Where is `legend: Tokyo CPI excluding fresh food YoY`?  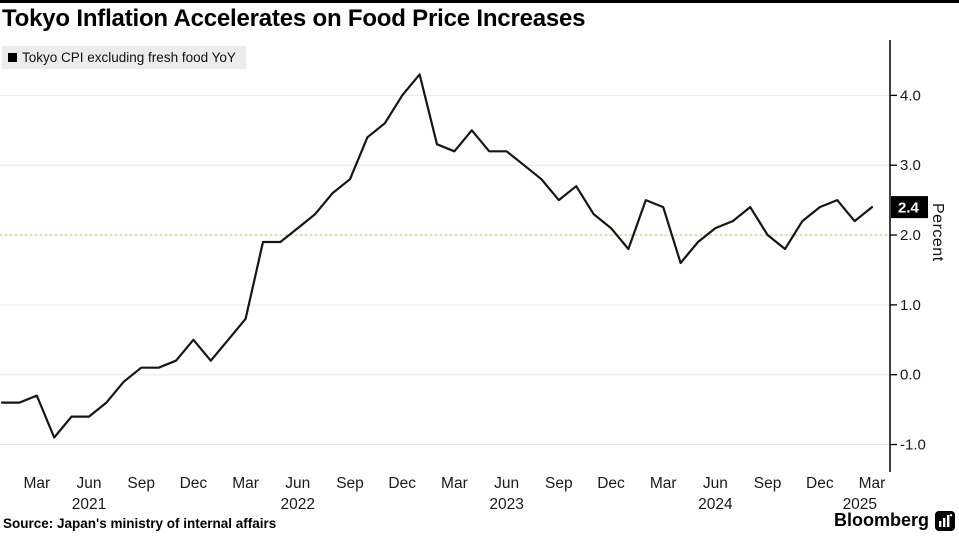 legend: Tokyo CPI excluding fresh food YoY is located at coordinates (124, 57).